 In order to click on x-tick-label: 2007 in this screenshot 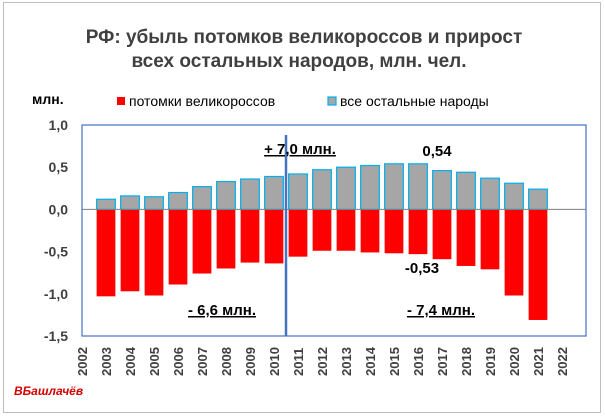, I will do `click(202, 361)`.